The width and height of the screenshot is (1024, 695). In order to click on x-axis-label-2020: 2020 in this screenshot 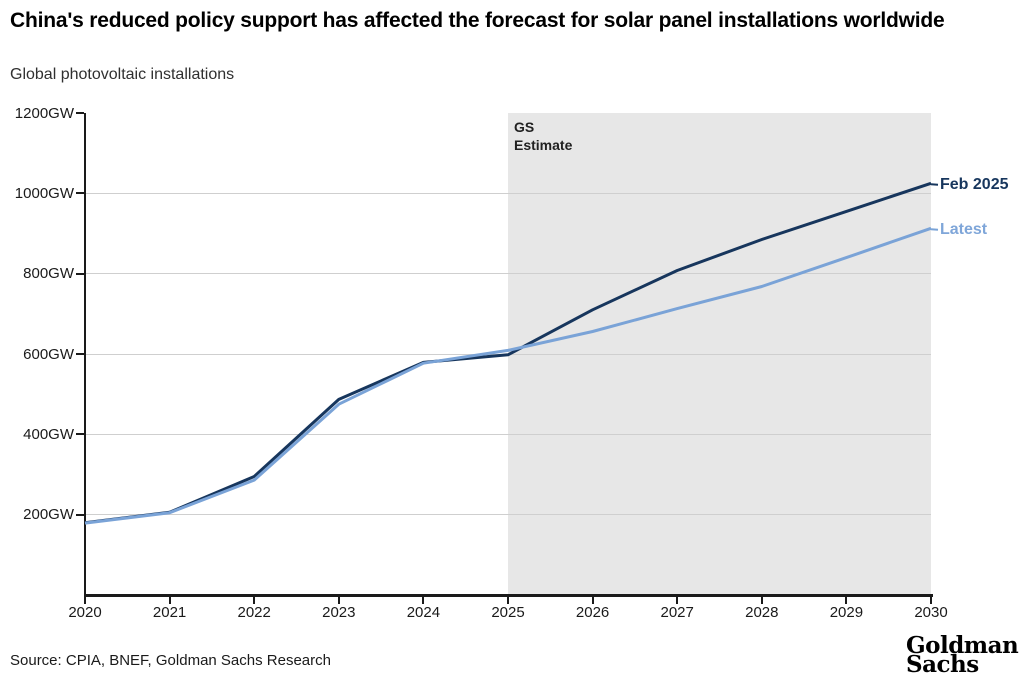, I will do `click(85, 612)`.